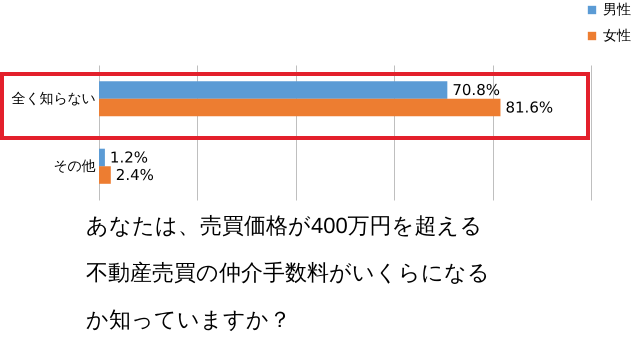  What do you see at coordinates (75, 166) in the screenshot?
I see `y-tick-label: その他` at bounding box center [75, 166].